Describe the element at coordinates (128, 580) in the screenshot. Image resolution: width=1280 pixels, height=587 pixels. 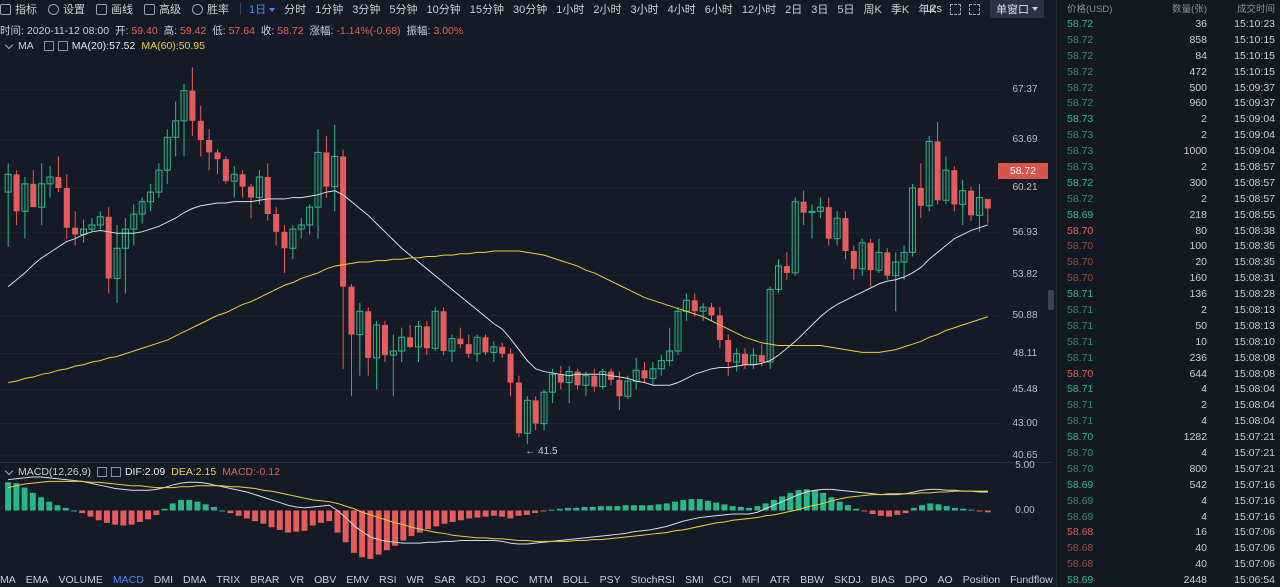
I see `indicator-tab: MACD` at that location.